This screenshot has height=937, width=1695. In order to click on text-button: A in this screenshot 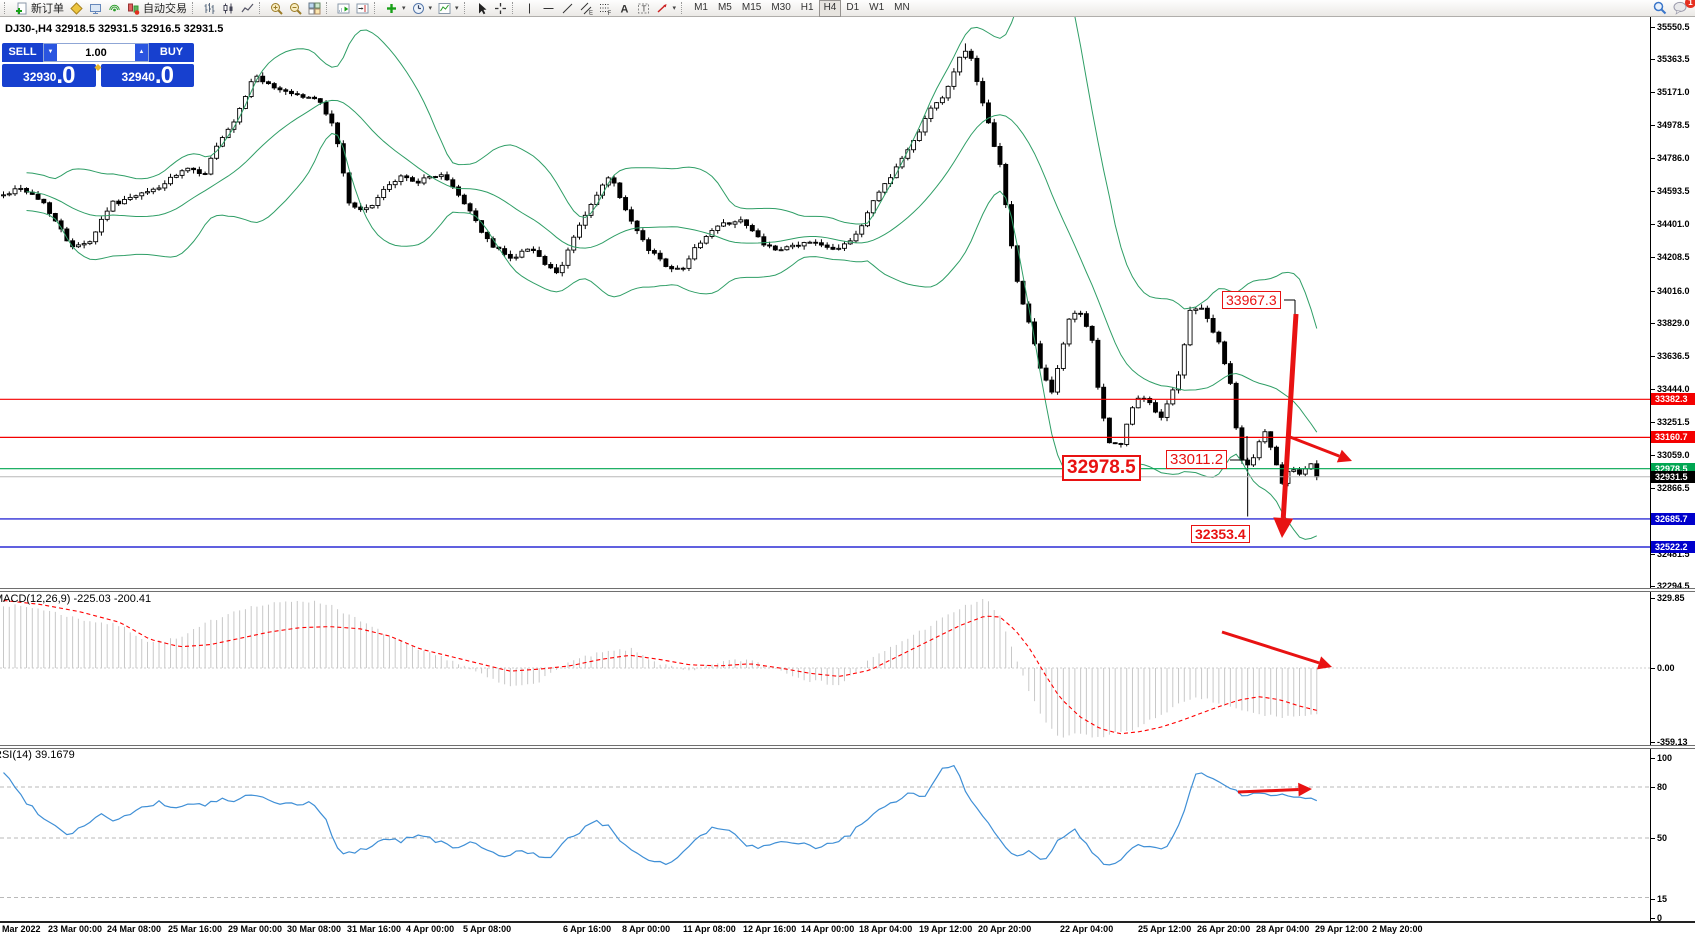, I will do `click(624, 8)`.